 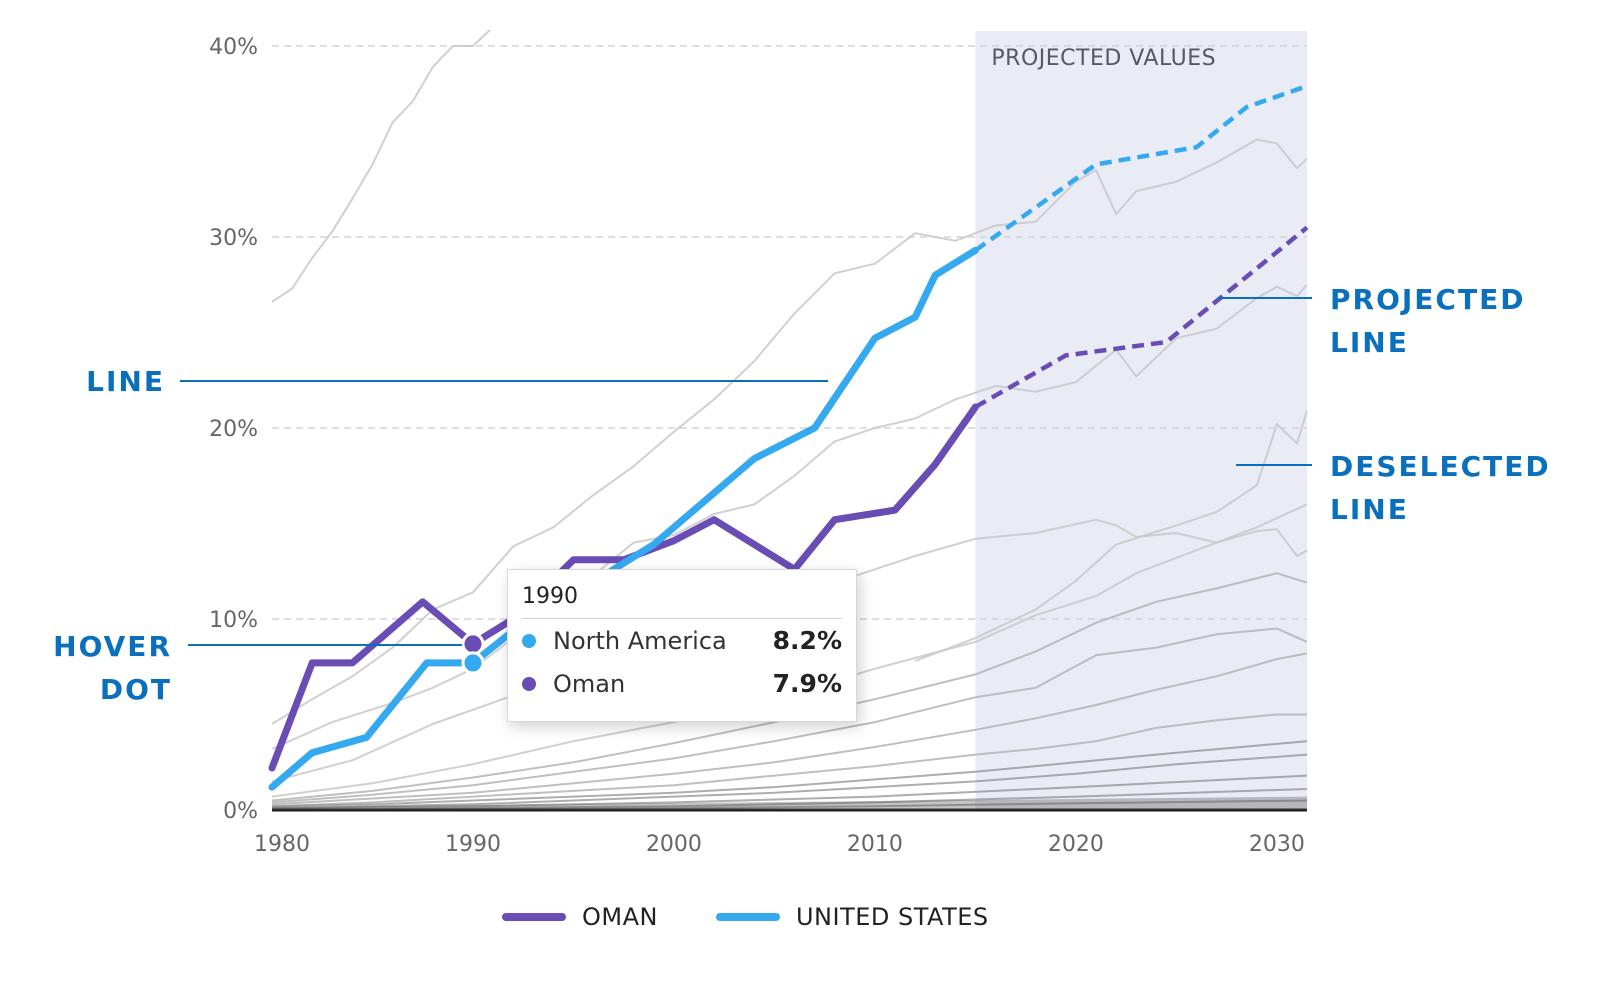 I want to click on hover-tooltip: 1990 North America 8.2% Oman 7.9%, so click(x=682, y=645).